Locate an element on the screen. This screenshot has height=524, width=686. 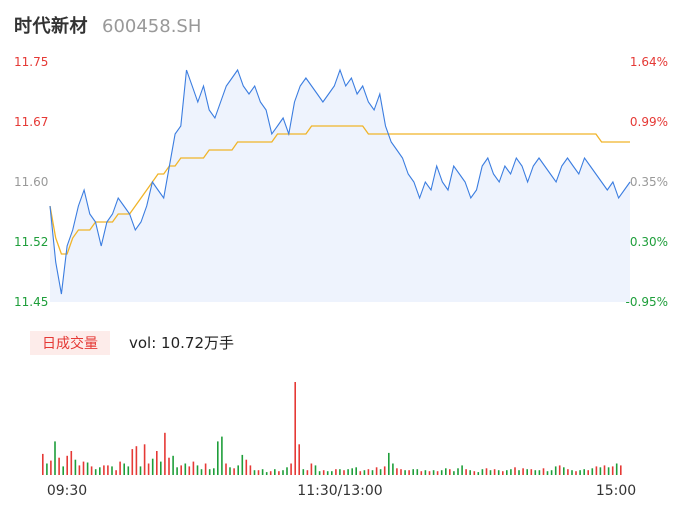
y-tick-right: -0.30% is located at coordinates (647, 242).